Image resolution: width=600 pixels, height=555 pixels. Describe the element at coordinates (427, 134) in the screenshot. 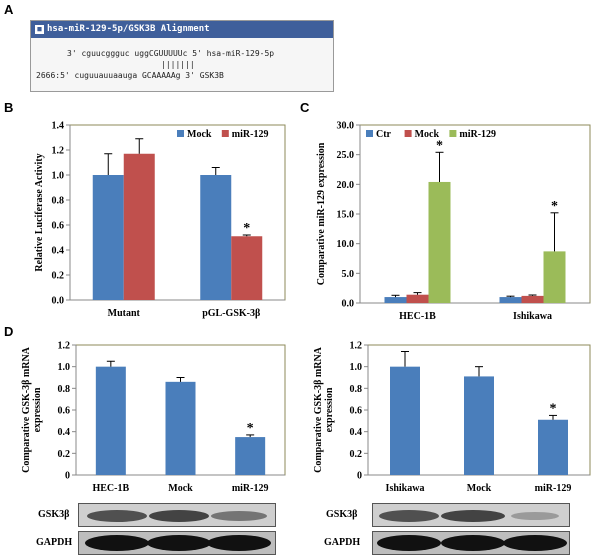

I see `c-legend-label: Mock` at that location.